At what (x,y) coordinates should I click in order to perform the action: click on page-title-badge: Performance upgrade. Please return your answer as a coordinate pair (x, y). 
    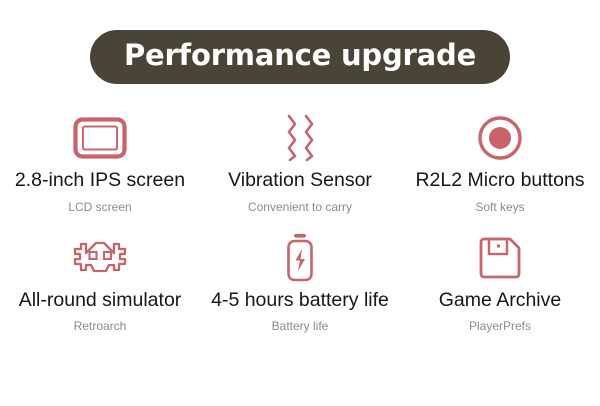
    Looking at the image, I should click on (300, 57).